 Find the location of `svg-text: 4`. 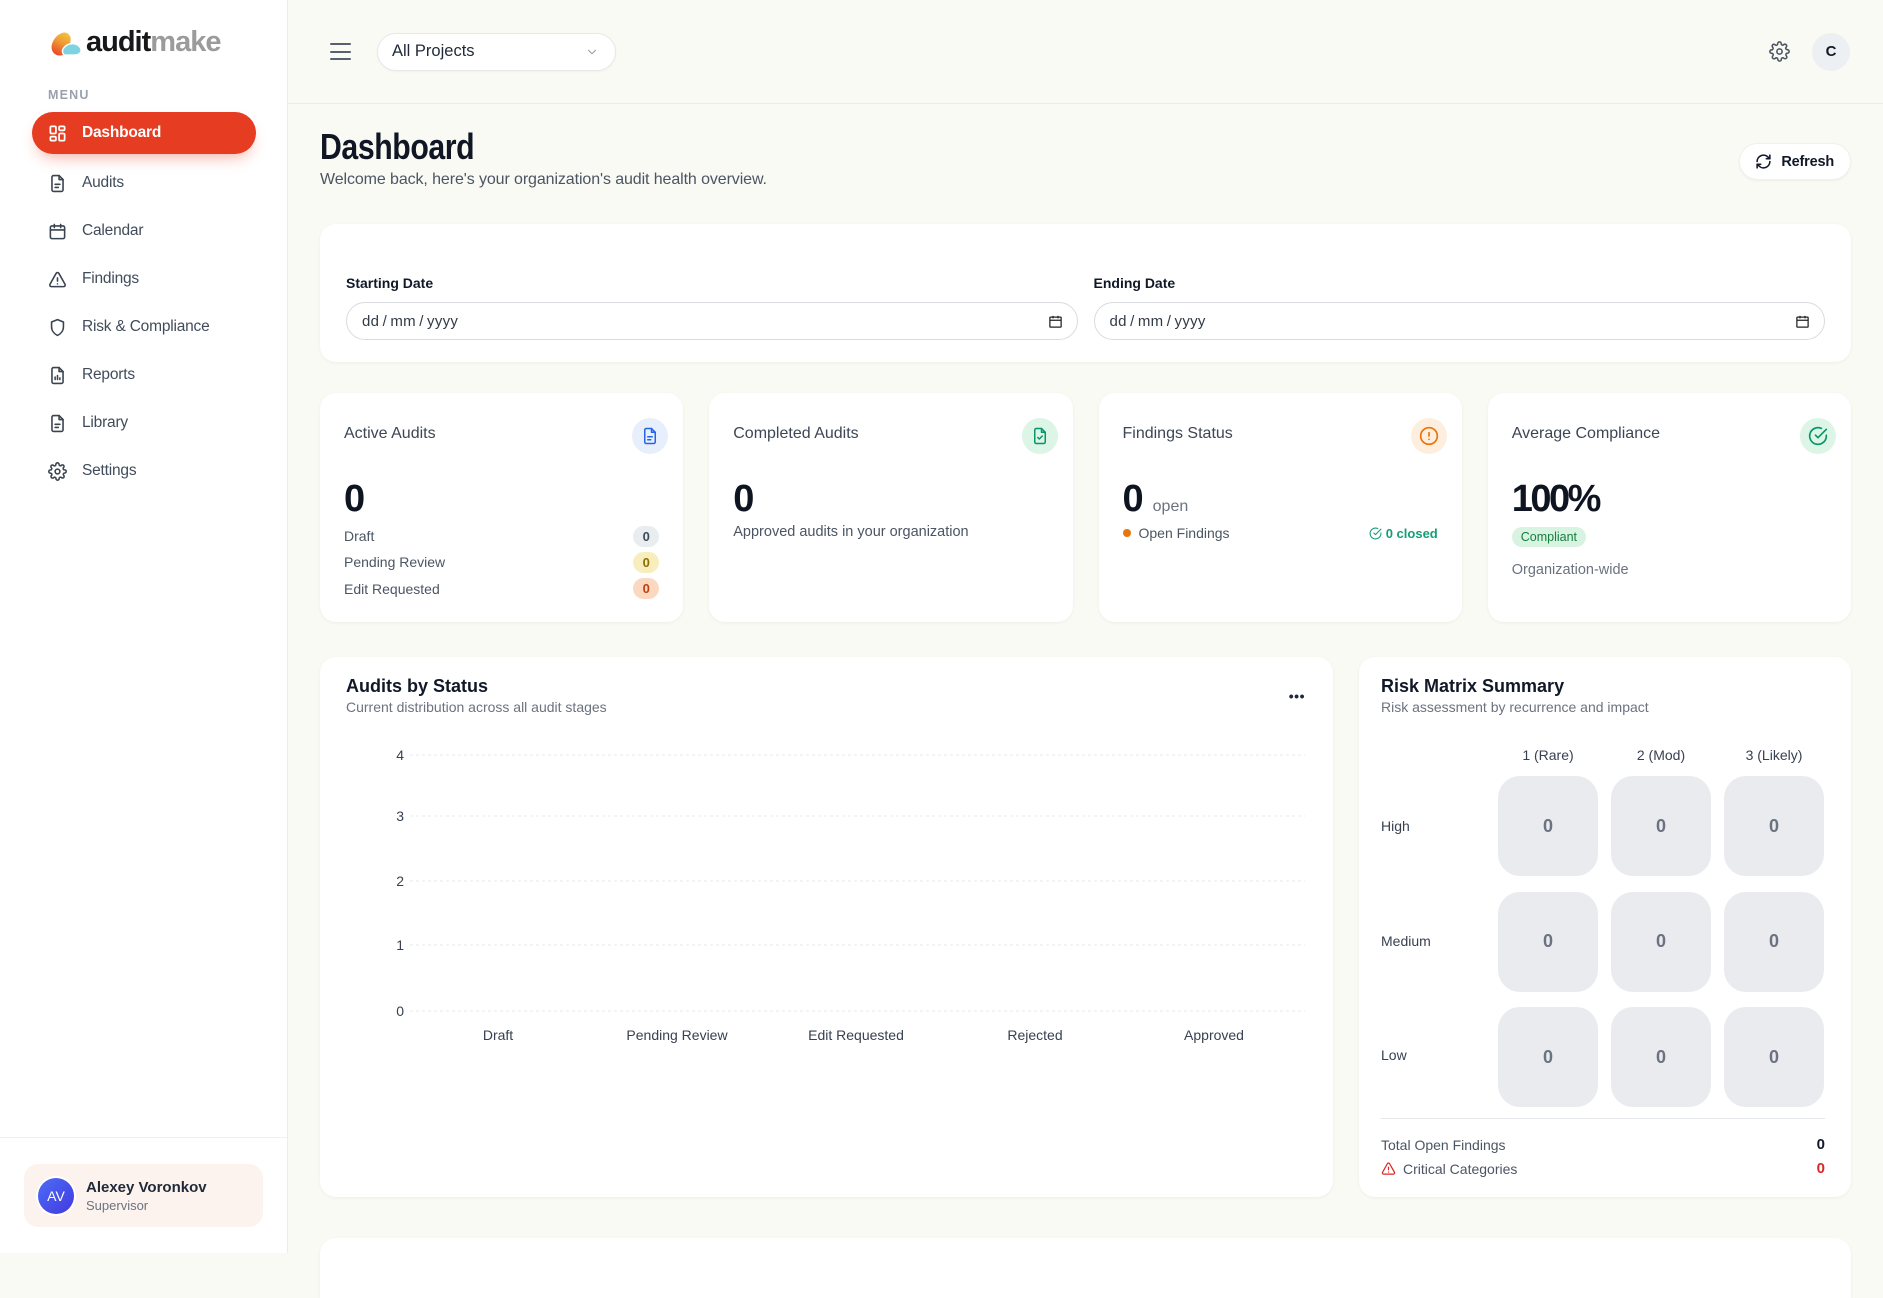

svg-text: 4 is located at coordinates (400, 755).